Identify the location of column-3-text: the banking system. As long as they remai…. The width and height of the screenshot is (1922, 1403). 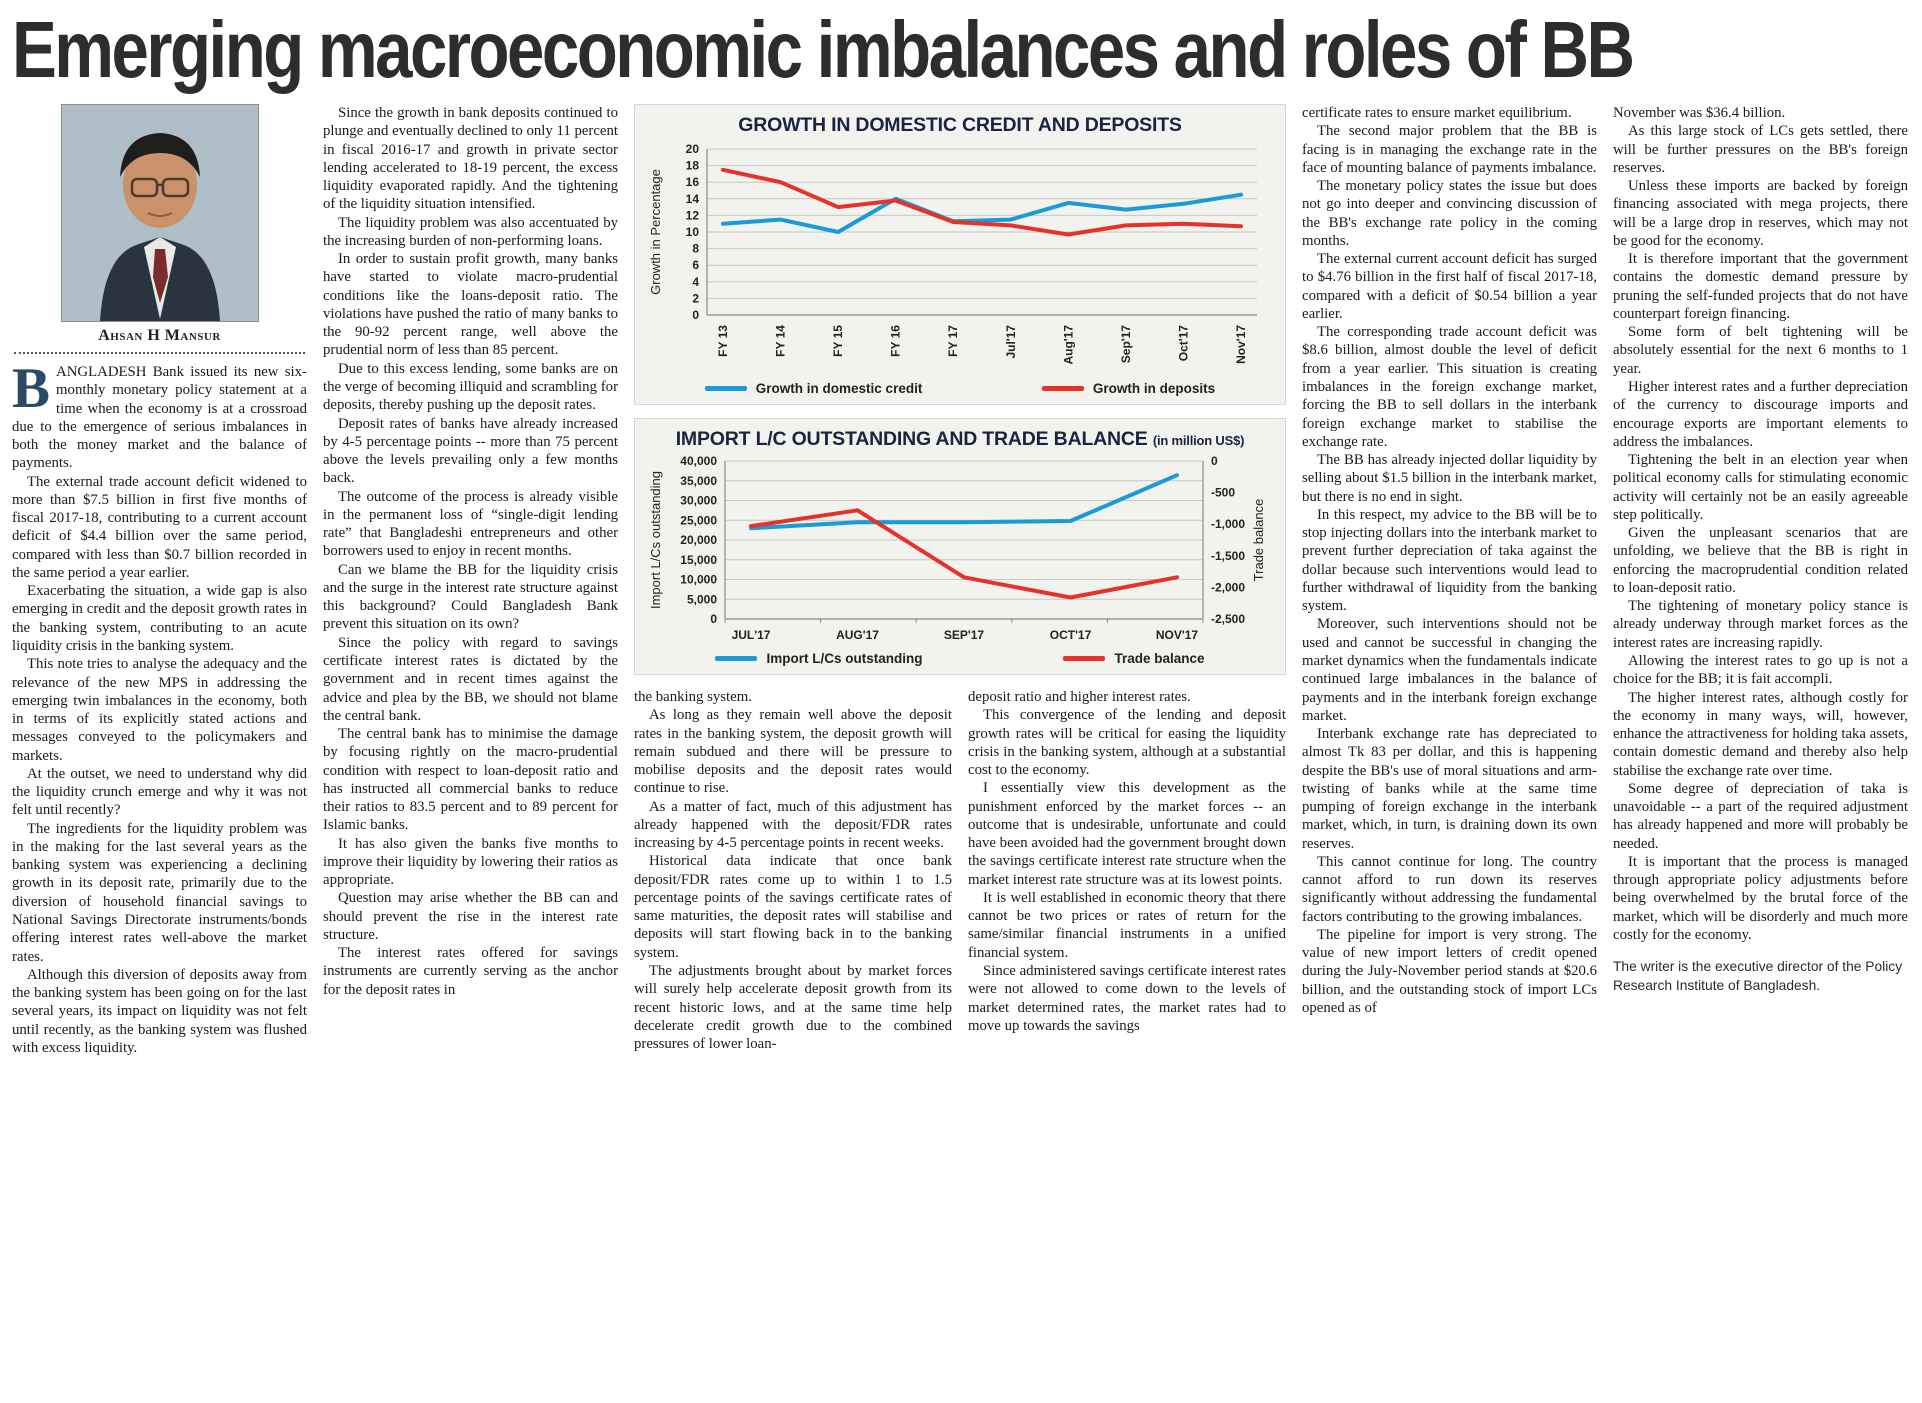
(793, 1035).